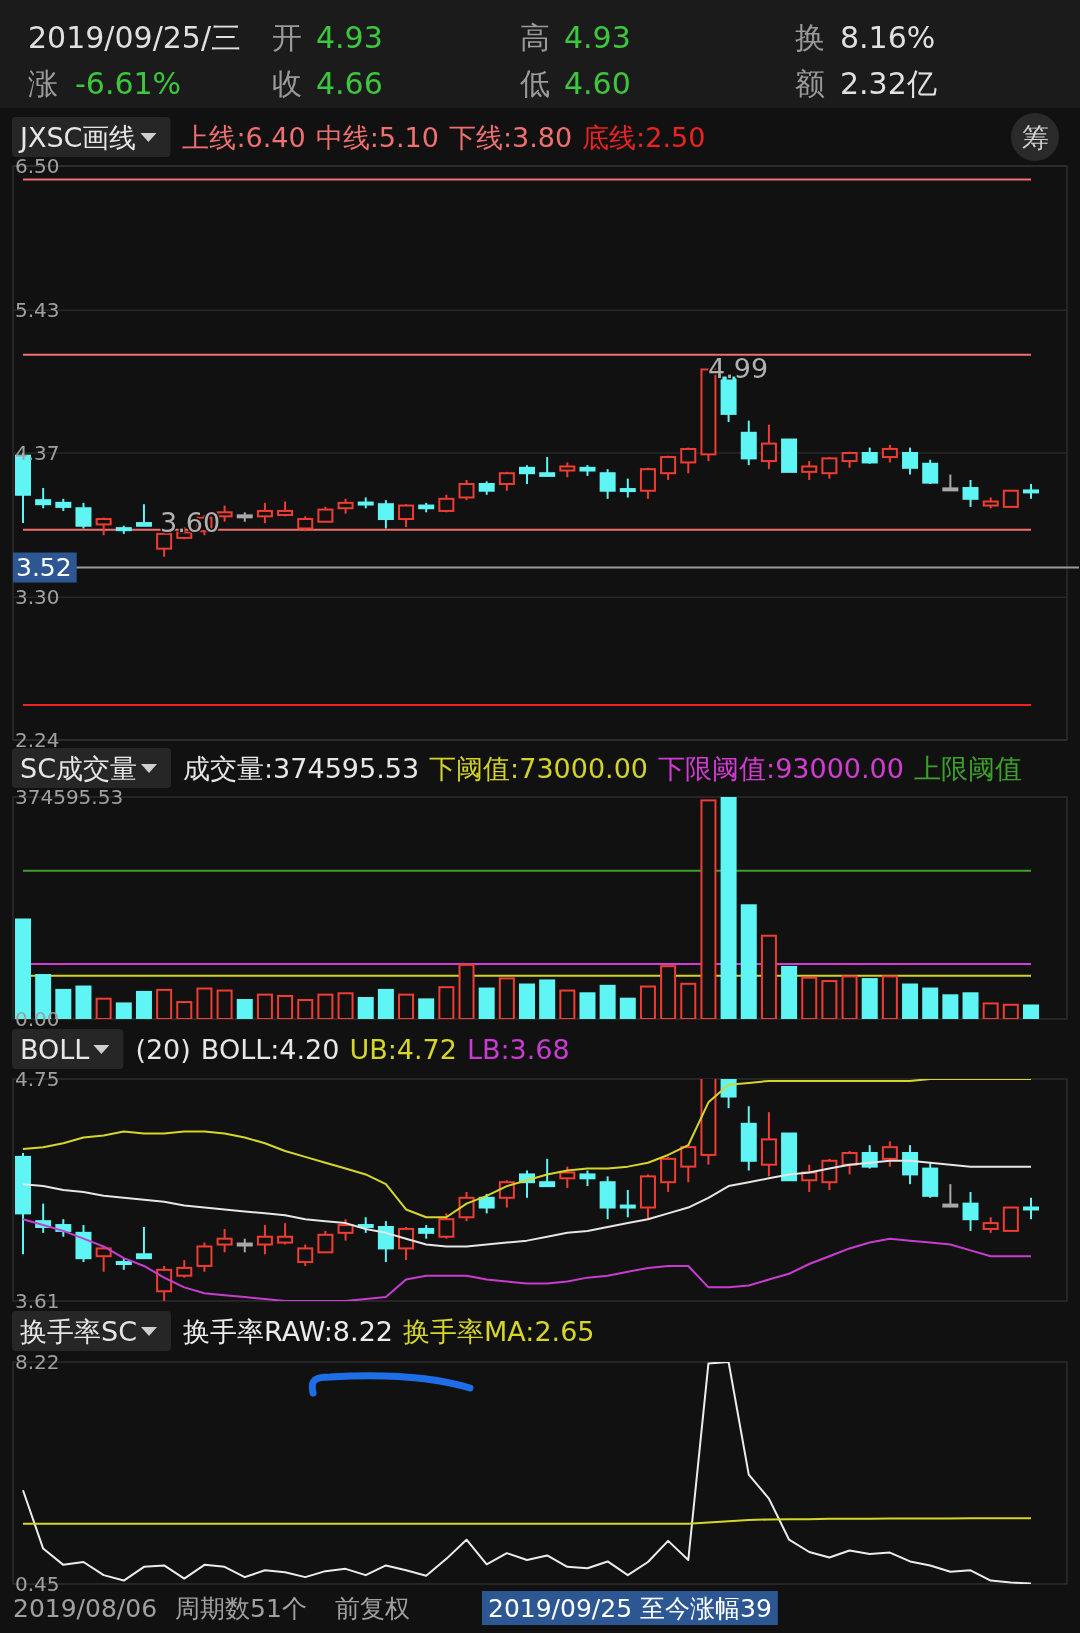  Describe the element at coordinates (270, 1049) in the screenshot. I see `text: BOLL:4.20` at that location.